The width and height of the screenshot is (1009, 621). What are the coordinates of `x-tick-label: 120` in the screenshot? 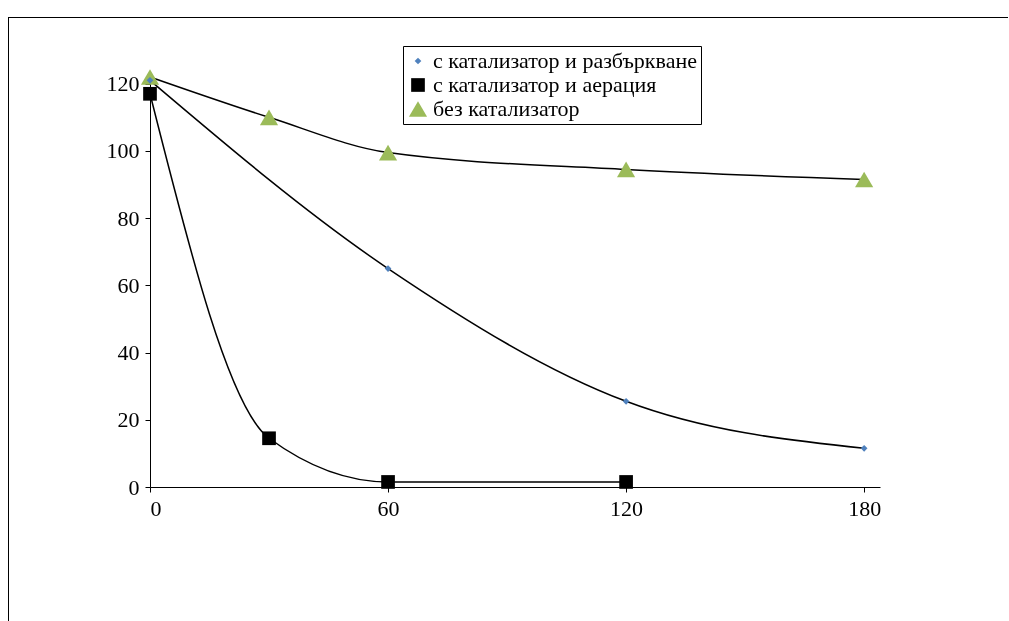 It's located at (627, 508).